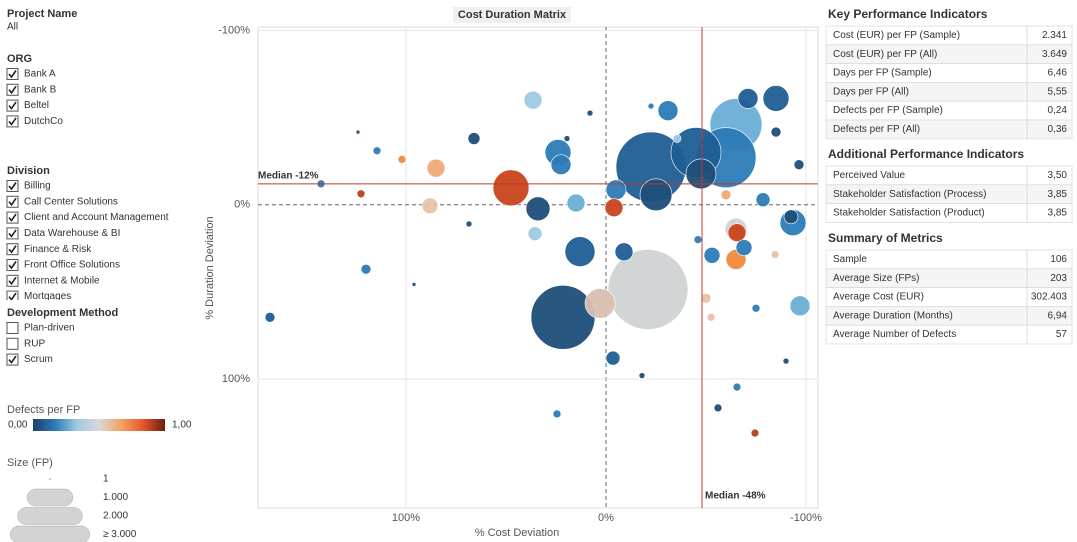 The width and height of the screenshot is (1077, 542). Describe the element at coordinates (878, 297) in the screenshot. I see `row-label: Average Cost (EUR)` at that location.